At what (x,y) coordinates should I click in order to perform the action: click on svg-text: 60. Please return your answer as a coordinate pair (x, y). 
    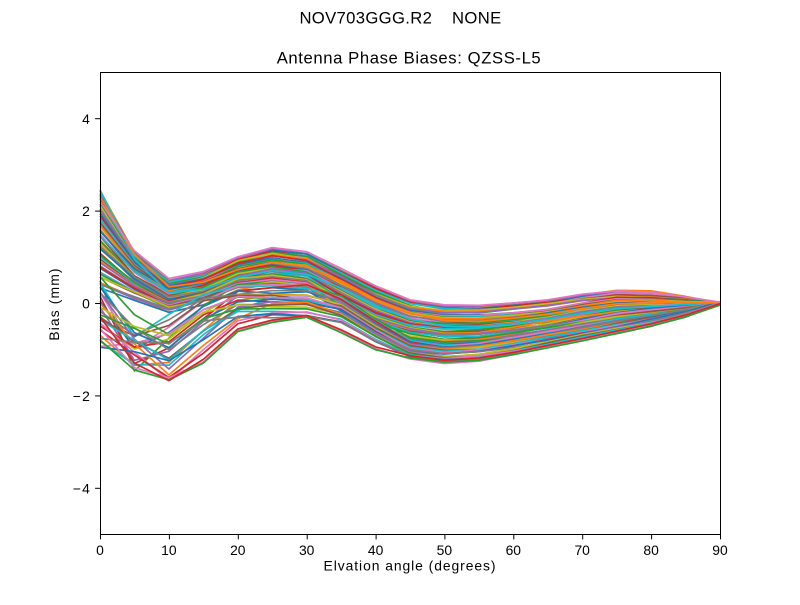
    Looking at the image, I should click on (514, 550).